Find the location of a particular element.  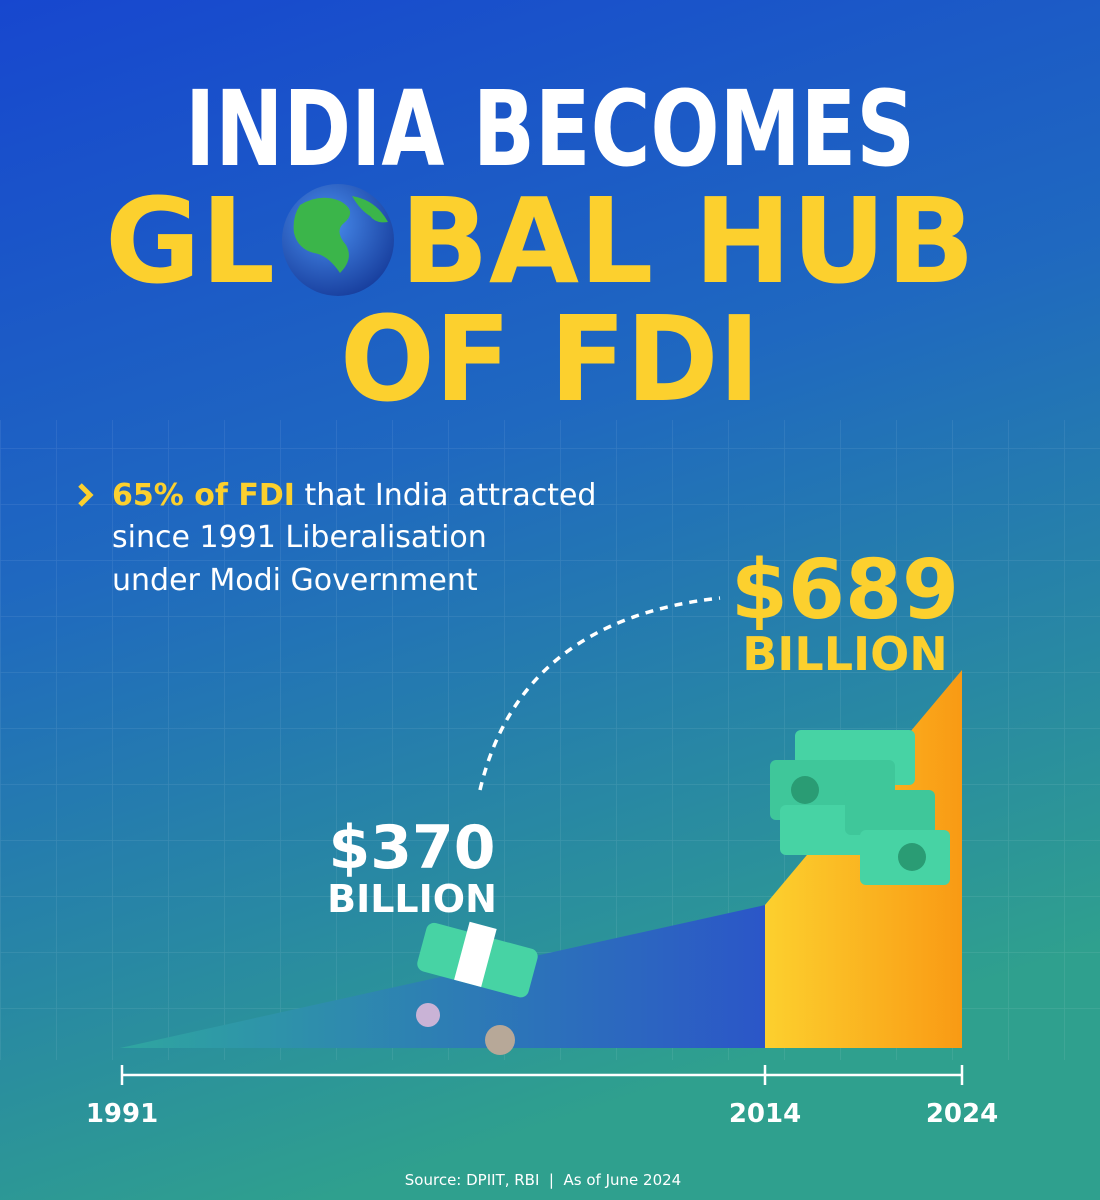

bullet-line-1: 65% of FDI that India attracted is located at coordinates (354, 495).